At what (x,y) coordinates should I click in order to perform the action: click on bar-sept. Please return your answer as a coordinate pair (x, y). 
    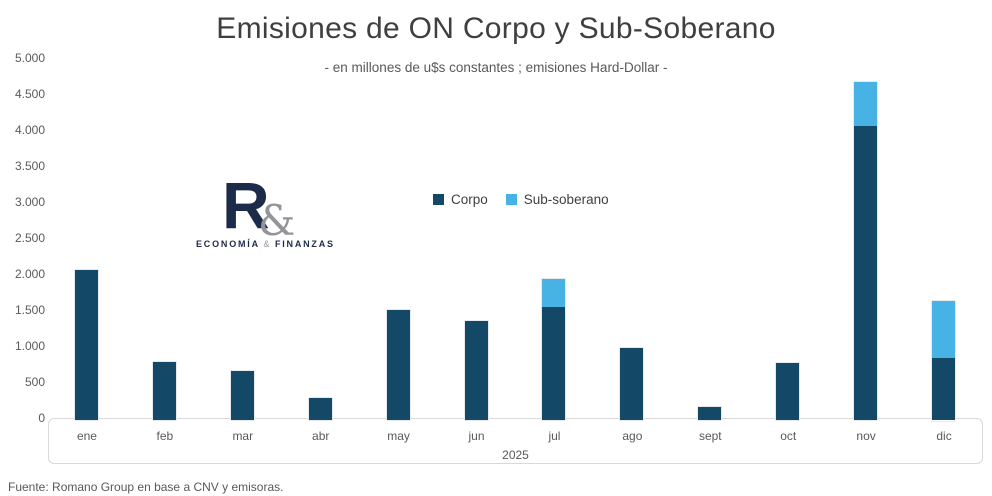
    Looking at the image, I should click on (710, 413).